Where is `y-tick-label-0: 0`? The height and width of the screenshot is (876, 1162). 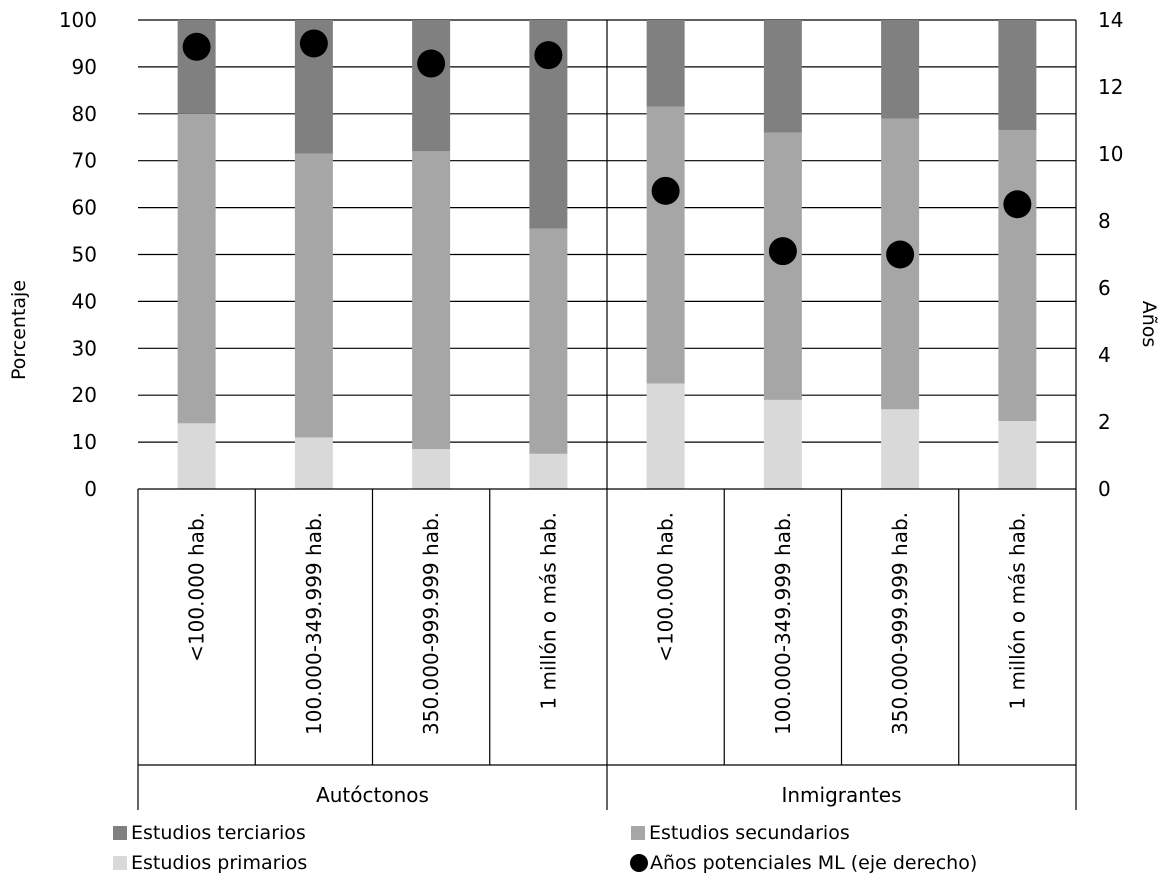 y-tick-label-0: 0 is located at coordinates (90, 489).